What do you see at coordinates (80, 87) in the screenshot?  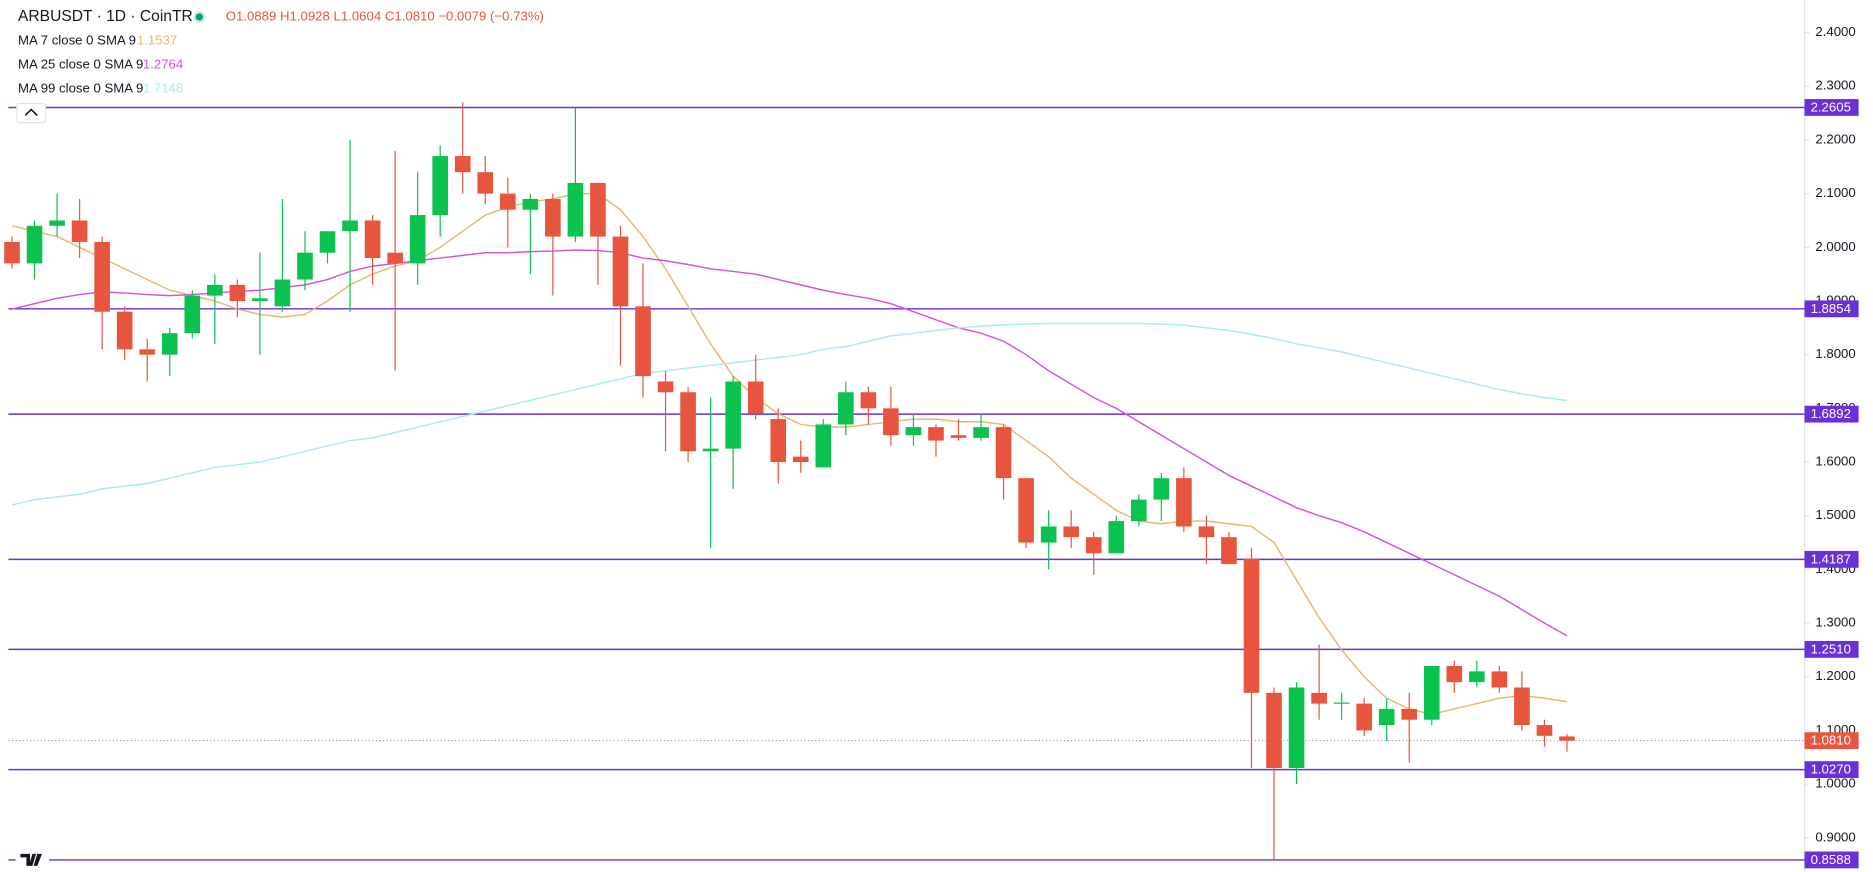 I see `ma-legend-name: MA 99 close 0 SMA 9` at bounding box center [80, 87].